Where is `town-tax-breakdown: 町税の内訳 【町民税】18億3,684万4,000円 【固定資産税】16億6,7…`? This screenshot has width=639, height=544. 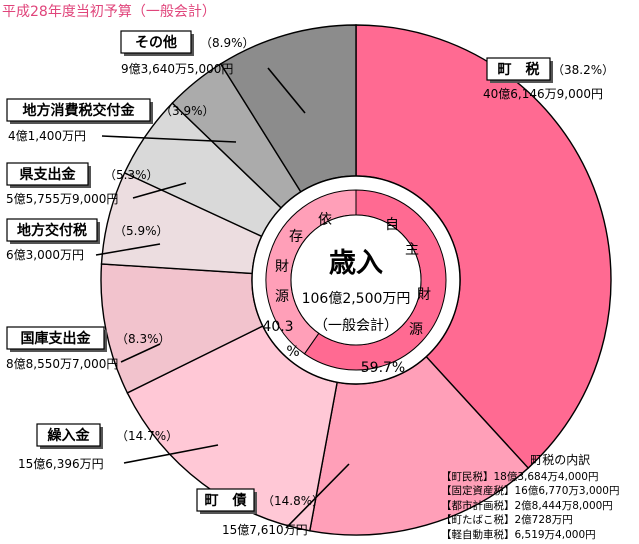 town-tax-breakdown: 町税の内訳 【町民税】18億3,684万4,000円 【固定資産税】16億6,7… is located at coordinates (530, 498).